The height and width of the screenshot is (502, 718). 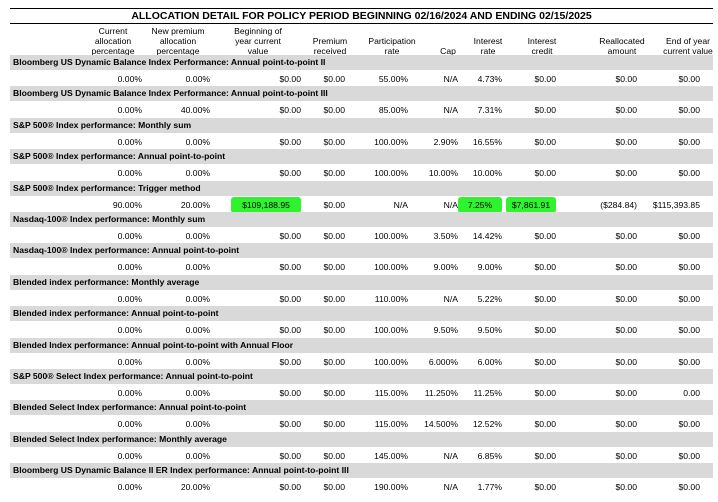 I want to click on column-header-participation-rate: Participation rate, so click(x=392, y=46).